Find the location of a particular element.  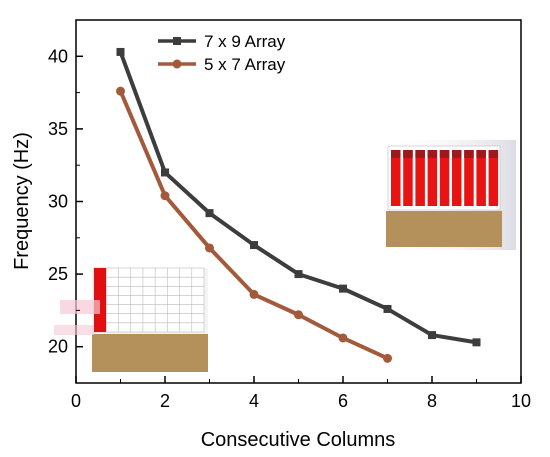

x-tick-label: 4 is located at coordinates (254, 401).